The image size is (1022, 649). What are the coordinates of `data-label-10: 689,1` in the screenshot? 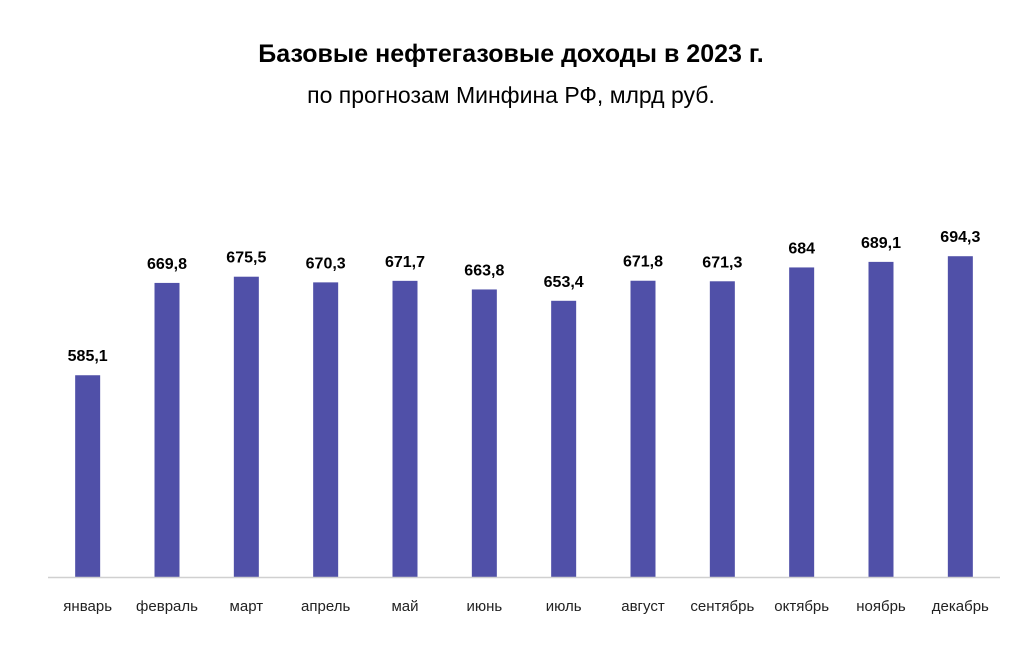 It's located at (881, 243).